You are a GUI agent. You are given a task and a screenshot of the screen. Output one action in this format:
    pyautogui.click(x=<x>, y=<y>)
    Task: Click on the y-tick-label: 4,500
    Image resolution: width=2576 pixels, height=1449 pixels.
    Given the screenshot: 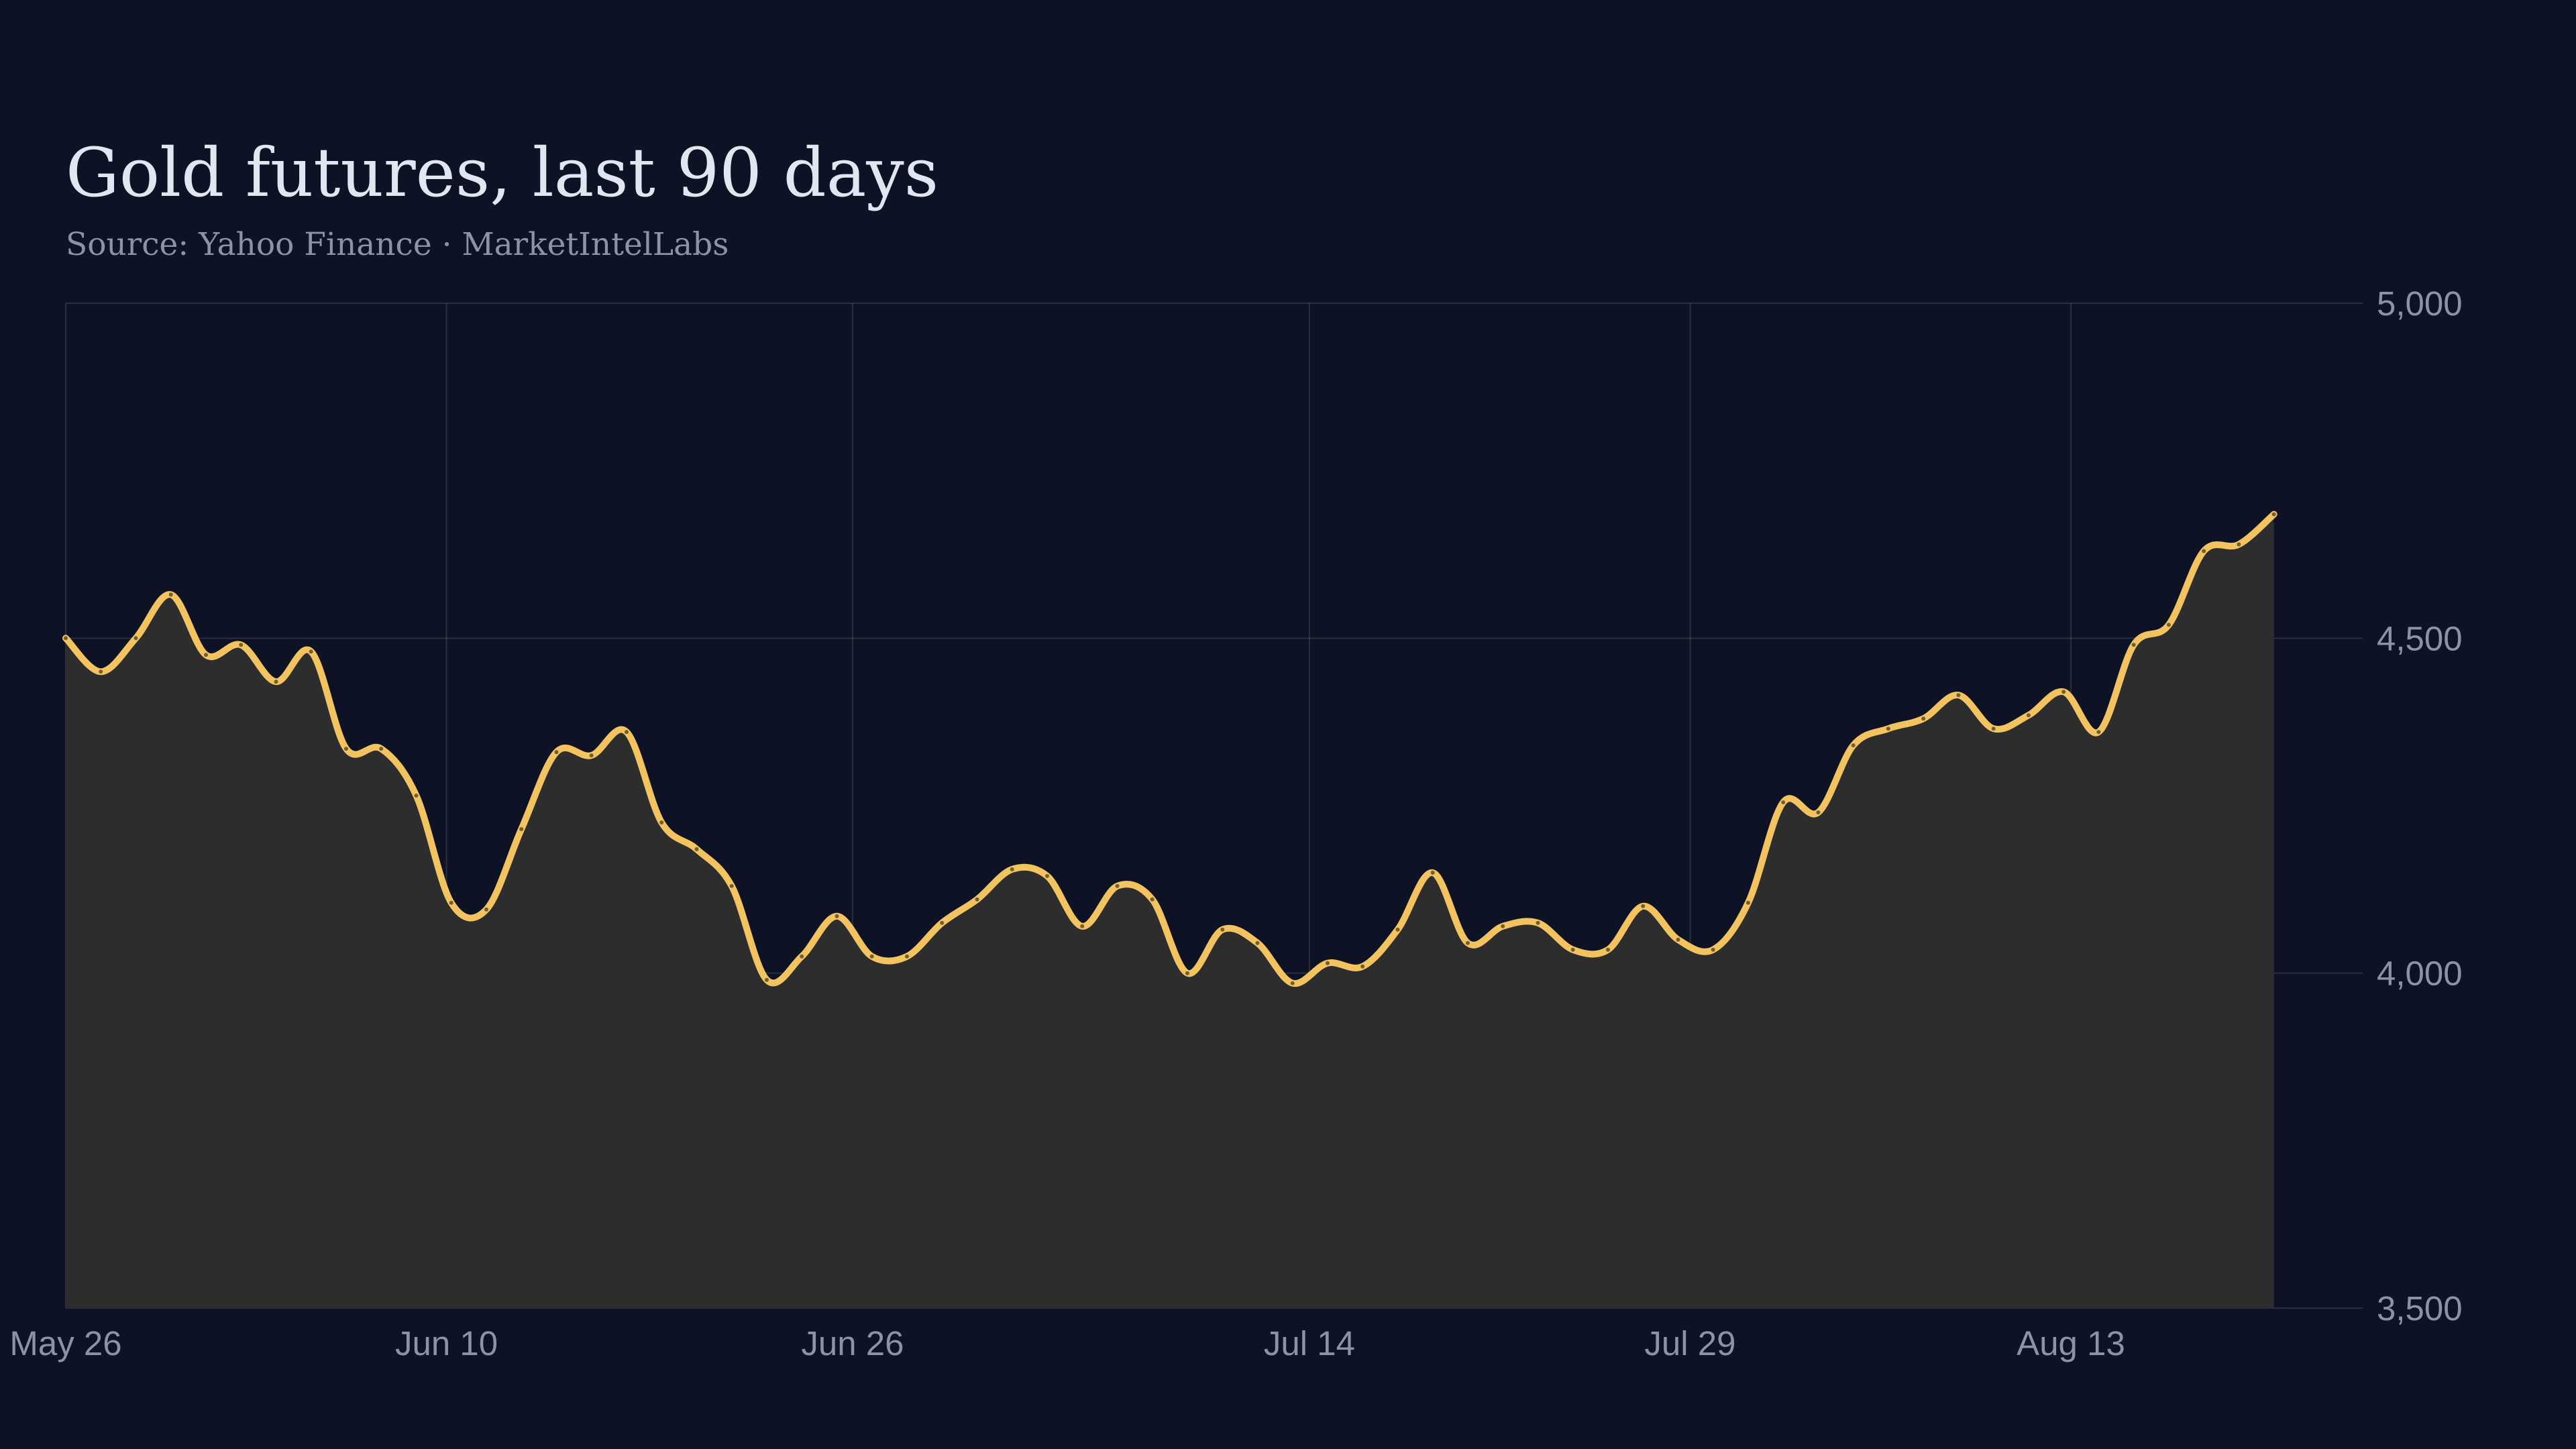 What is the action you would take?
    pyautogui.click(x=2420, y=638)
    